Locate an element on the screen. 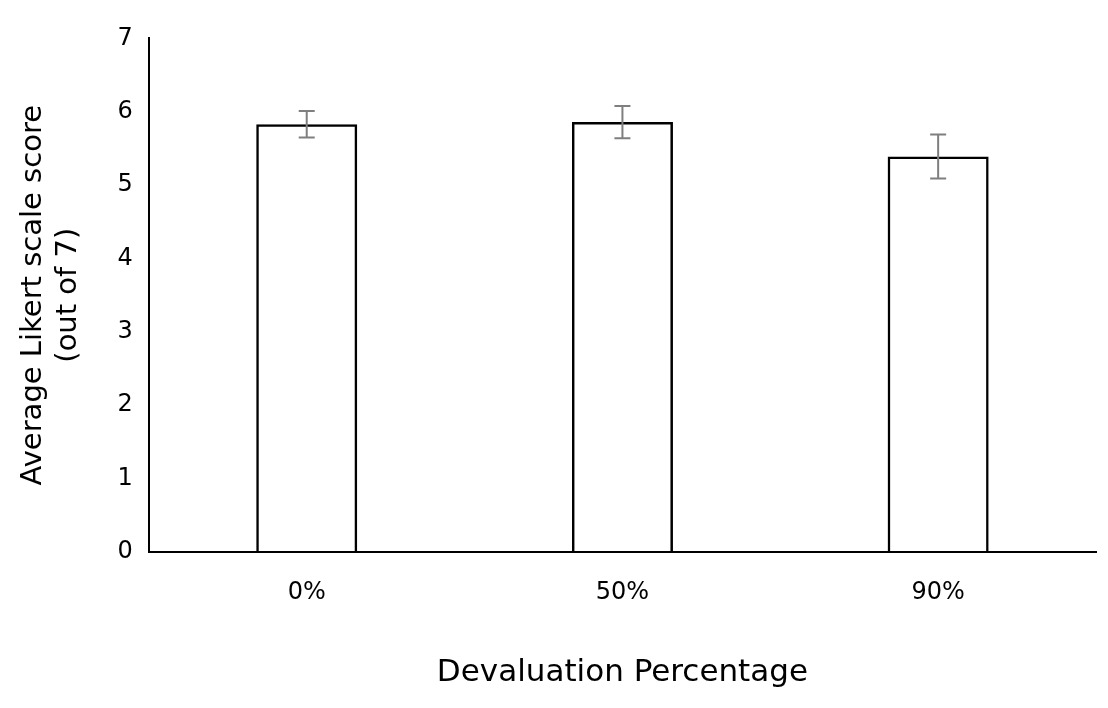  x-tick-label: 90% is located at coordinates (938, 590).